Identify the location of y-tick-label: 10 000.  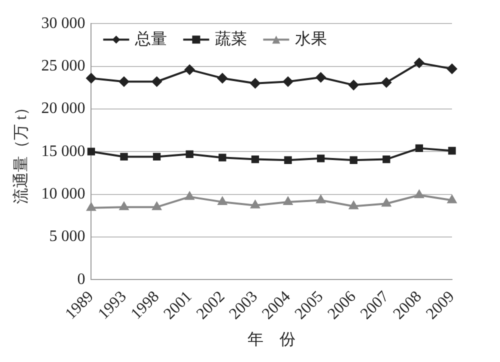
(63, 193).